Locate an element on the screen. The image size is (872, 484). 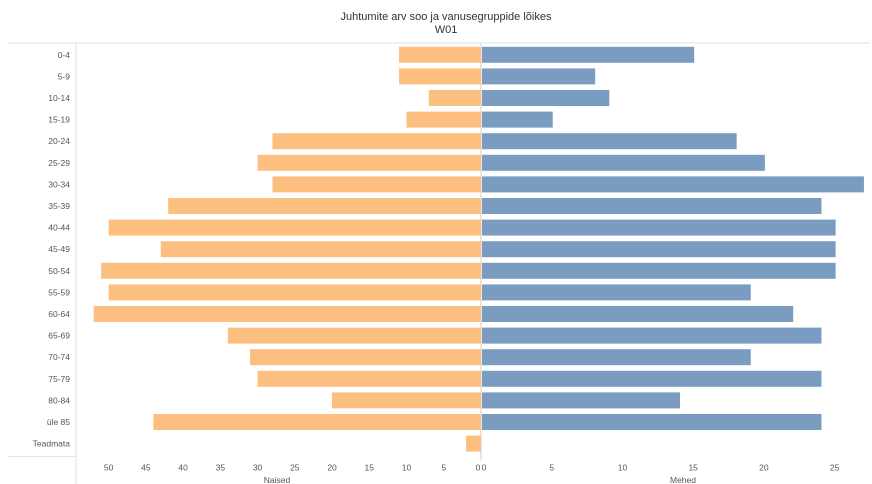
x-tick-right: 5 is located at coordinates (551, 467).